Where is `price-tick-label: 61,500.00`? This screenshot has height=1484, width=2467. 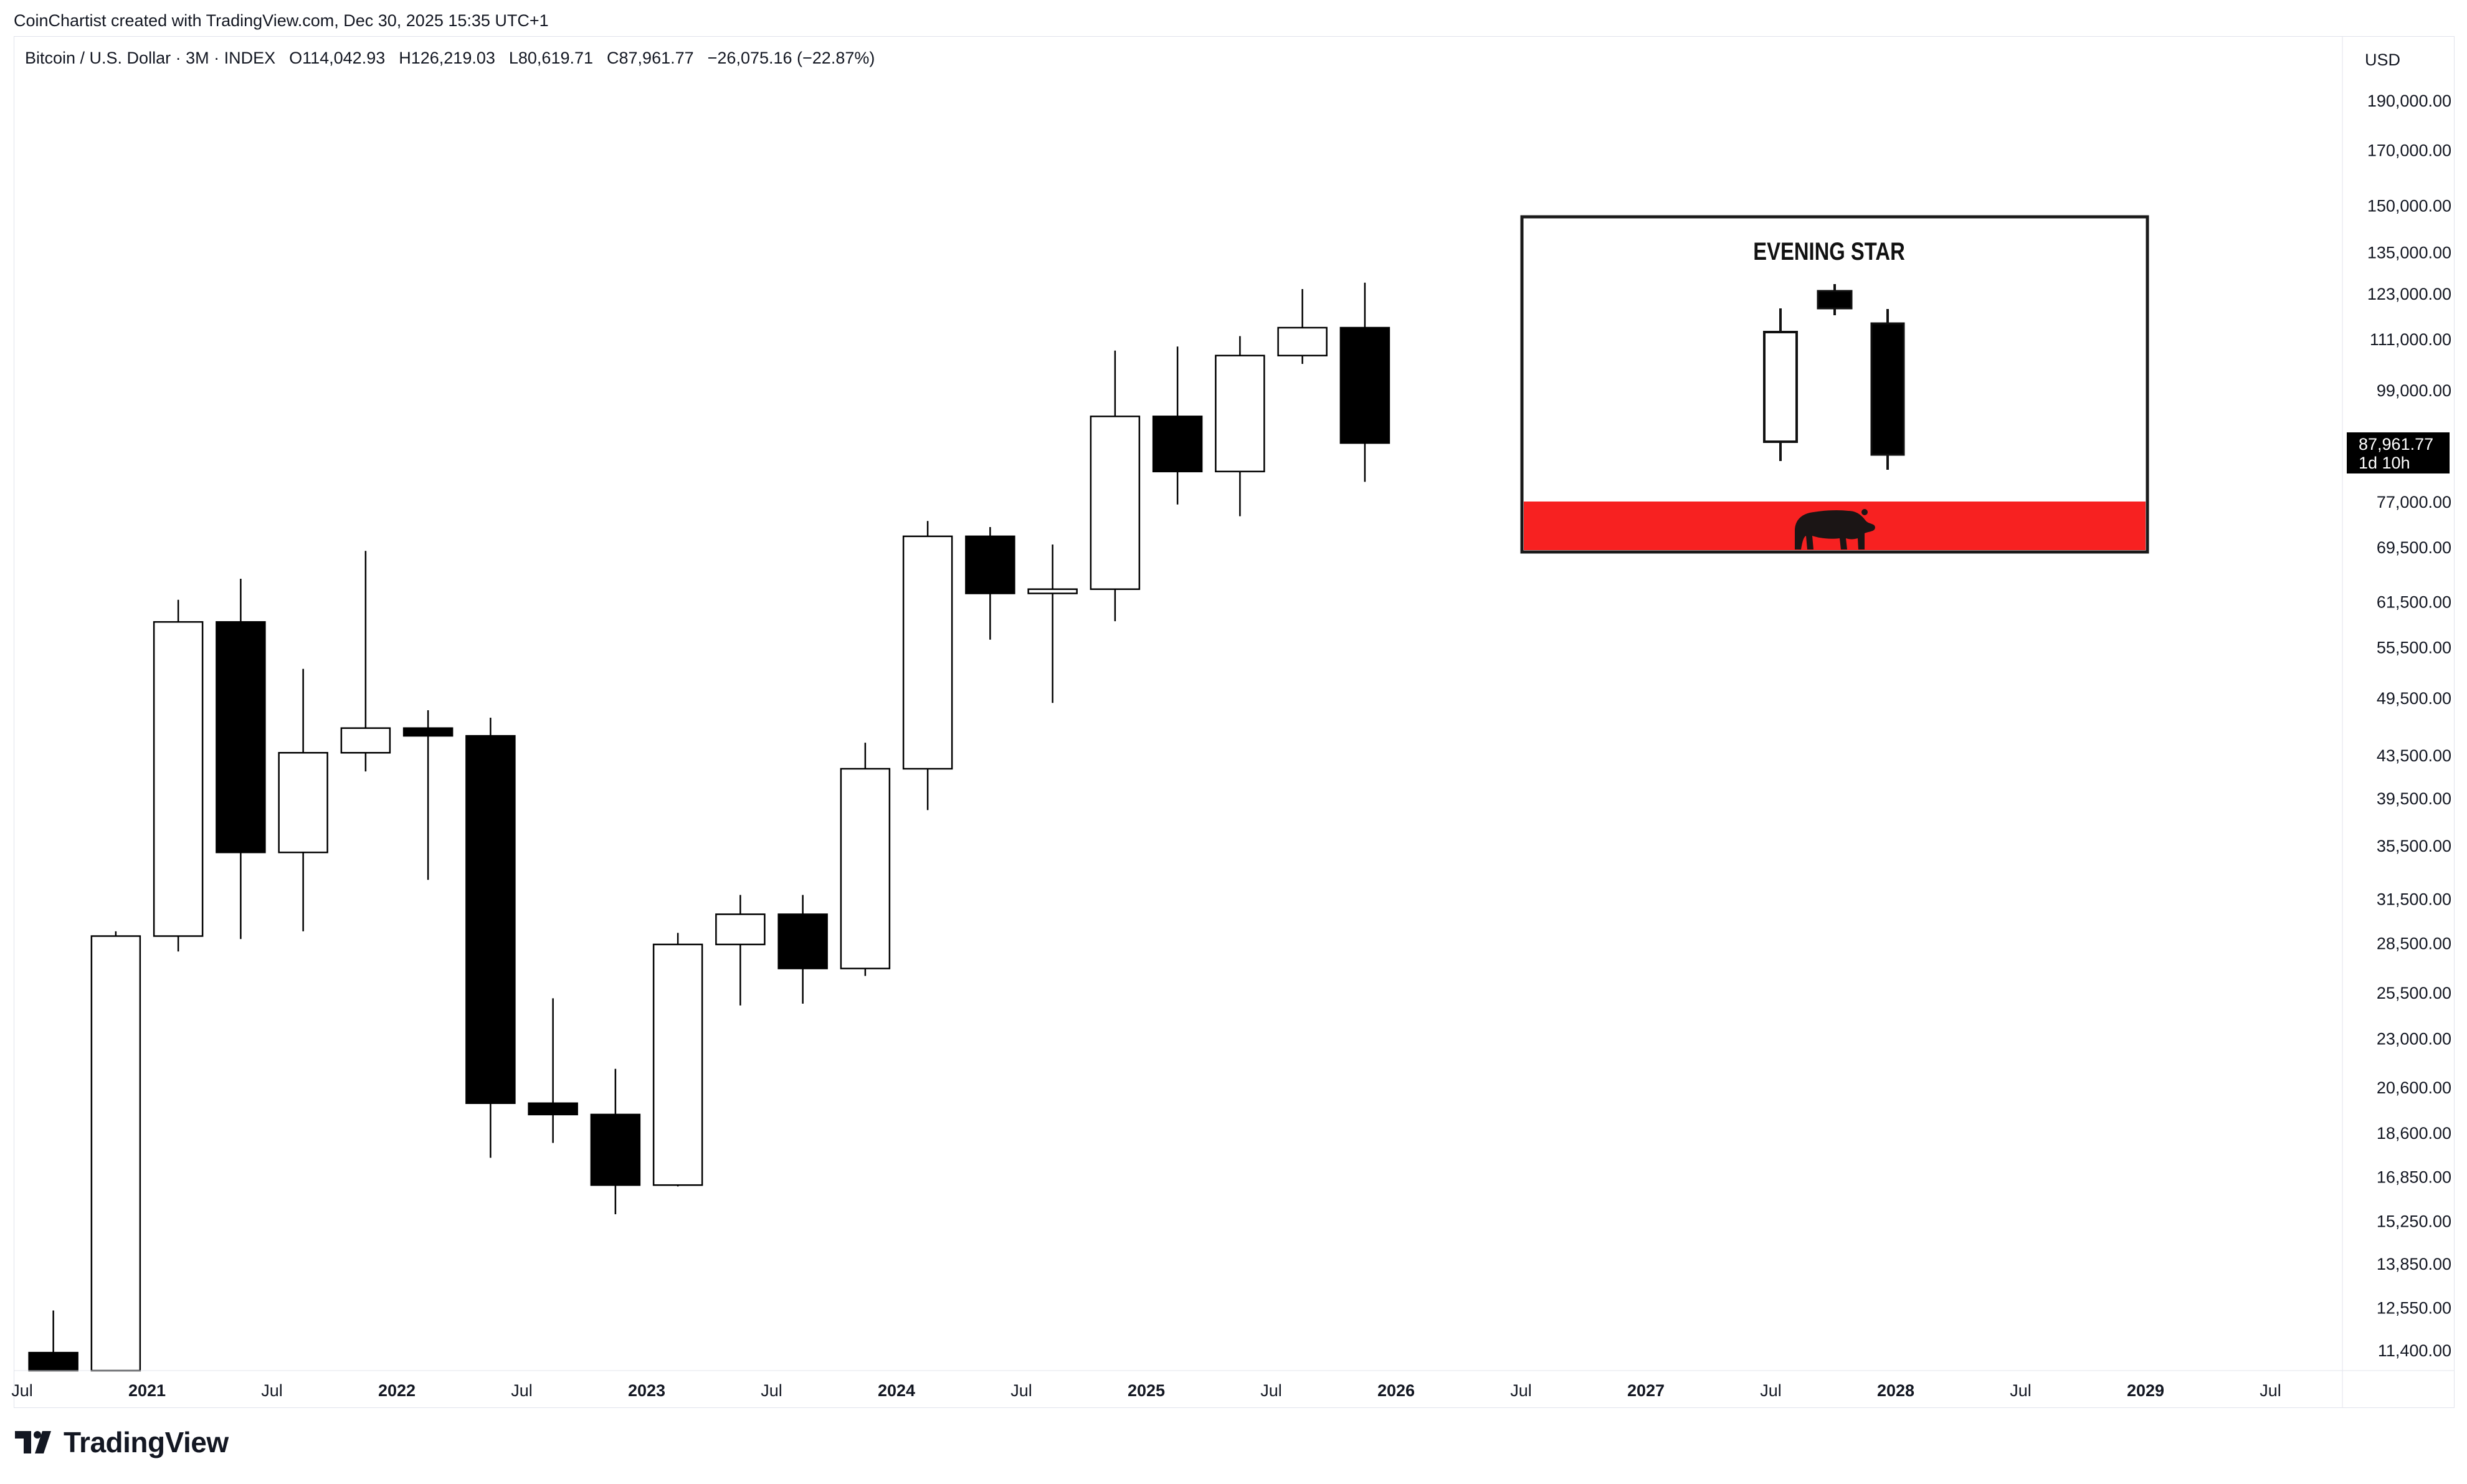
price-tick-label: 61,500.00 is located at coordinates (2414, 601).